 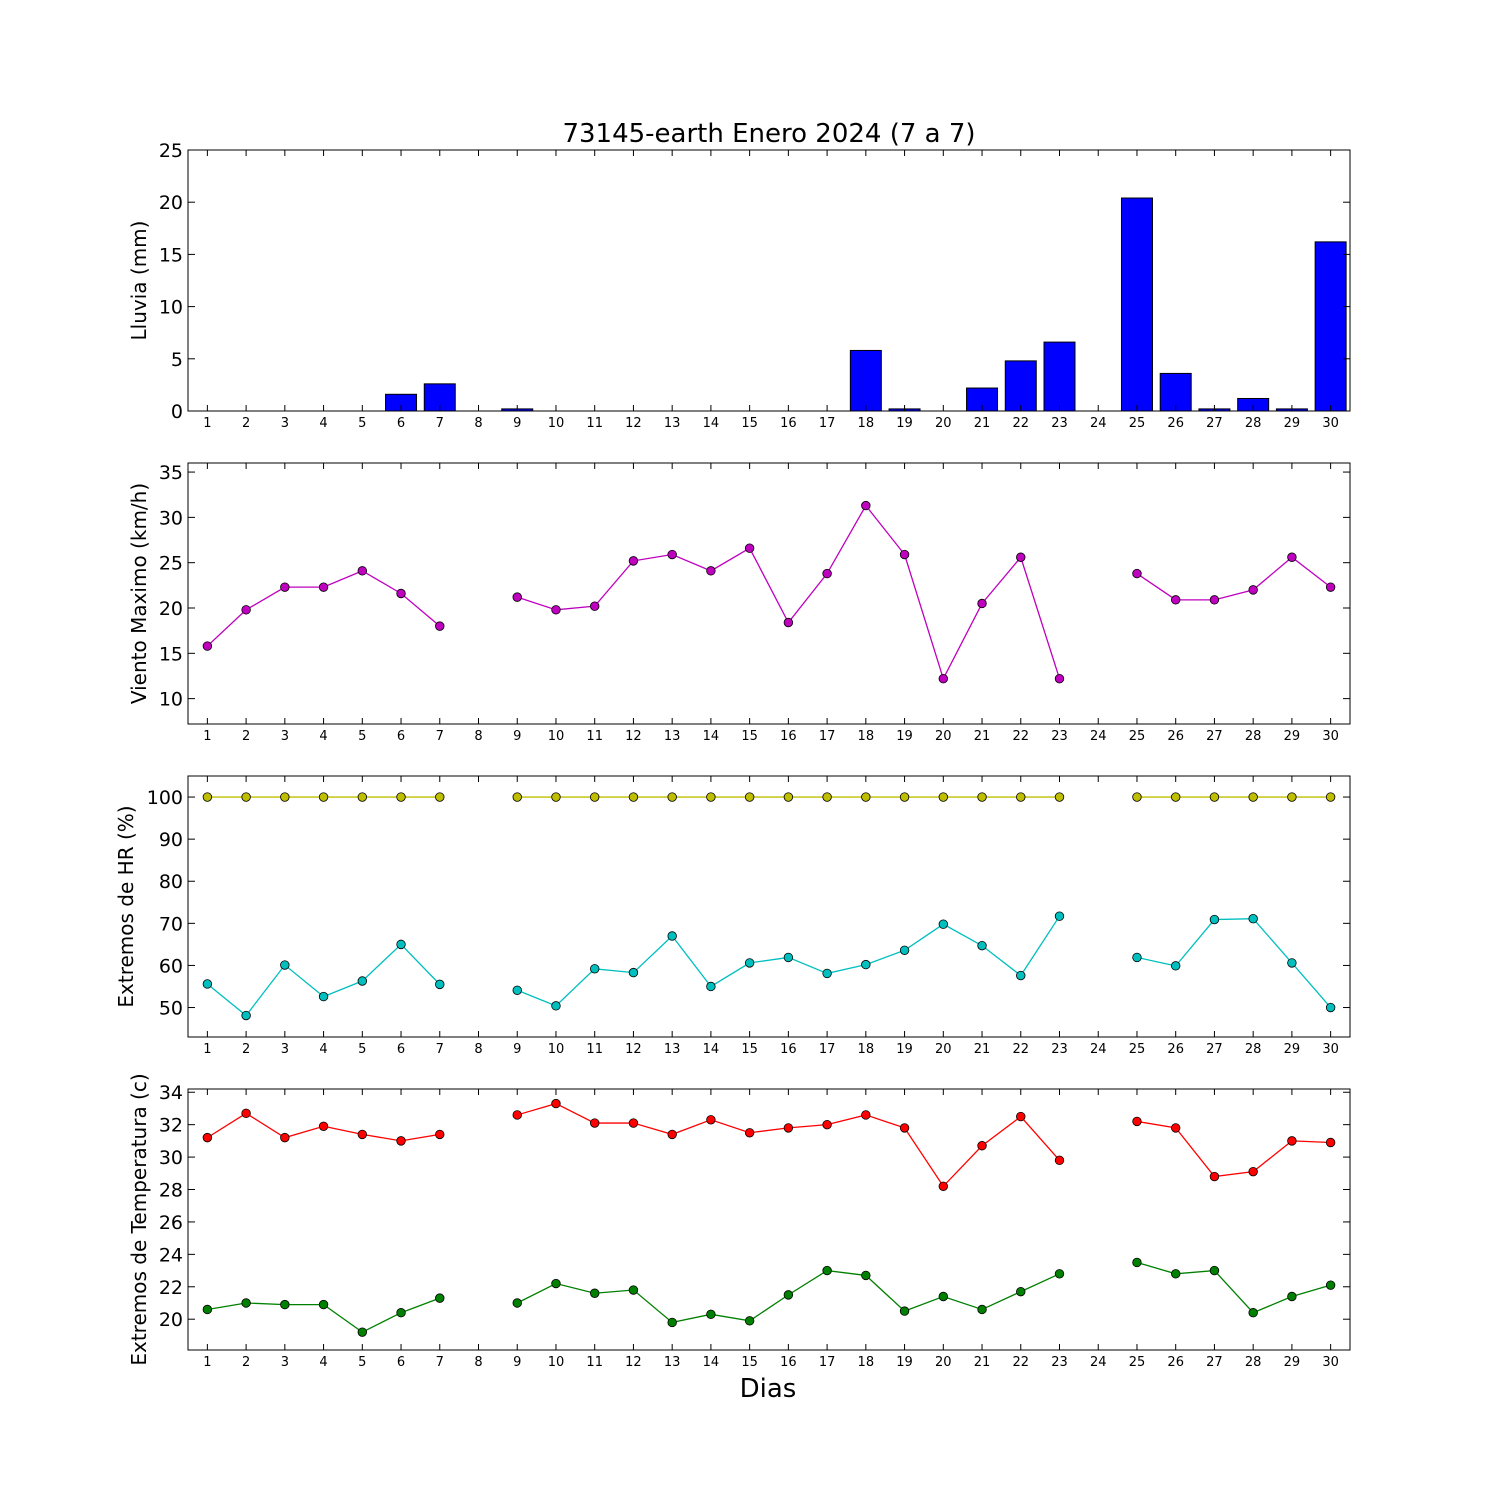 What do you see at coordinates (171, 1288) in the screenshot?
I see `y-tick-label: 22` at bounding box center [171, 1288].